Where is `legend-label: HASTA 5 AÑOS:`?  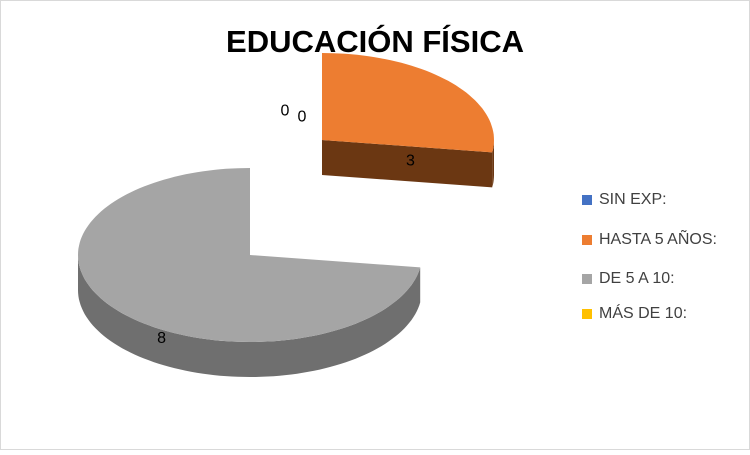 legend-label: HASTA 5 AÑOS: is located at coordinates (658, 238).